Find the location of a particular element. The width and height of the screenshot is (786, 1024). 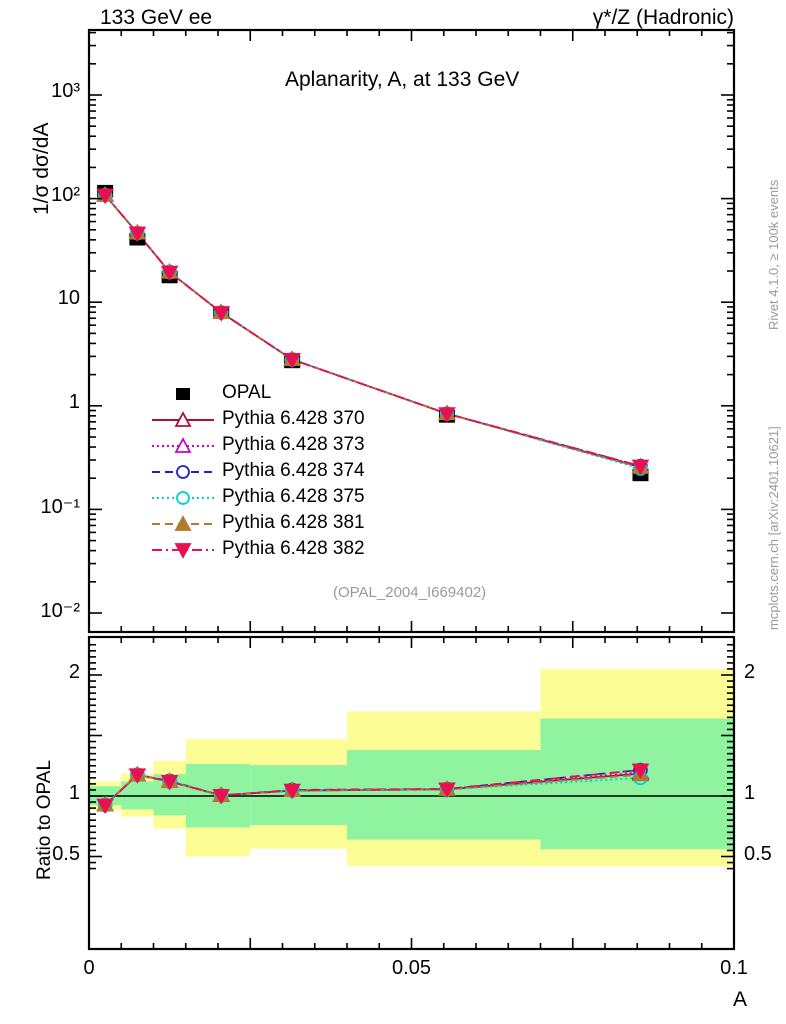

main-y-tick-label: 10⁻¹ is located at coordinates (60, 507).